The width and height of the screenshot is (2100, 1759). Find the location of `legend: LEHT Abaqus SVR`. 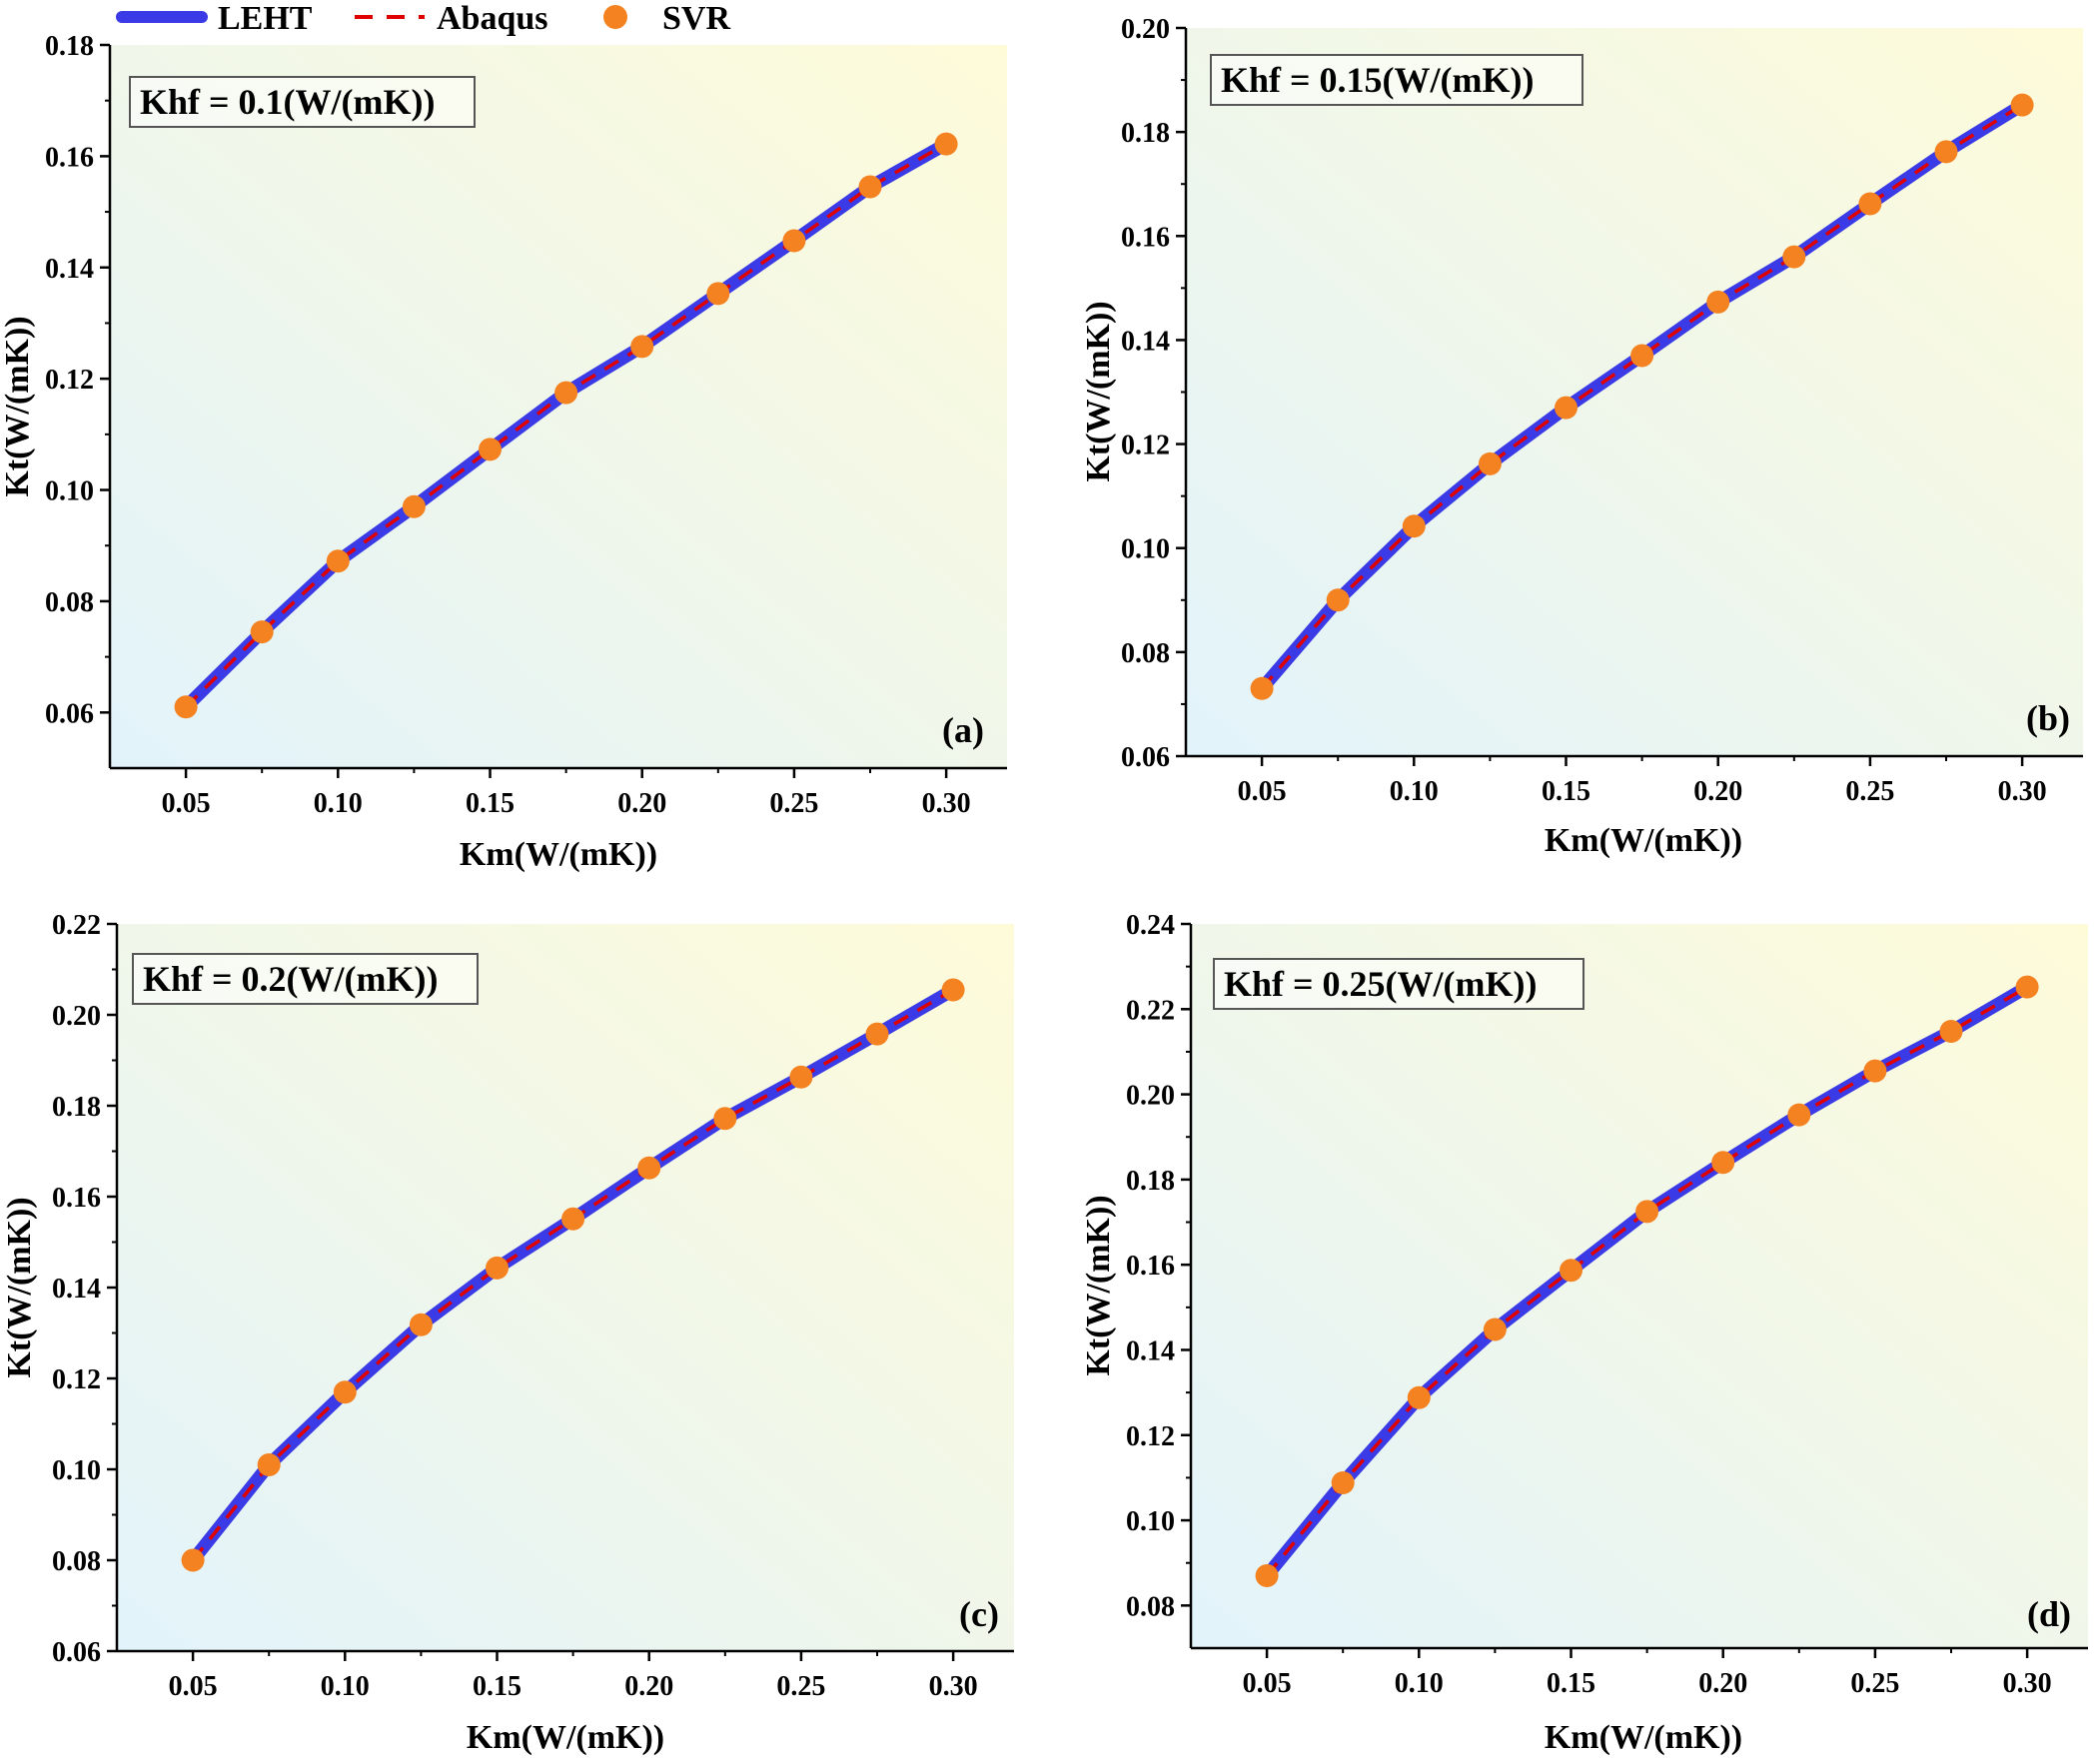

legend: LEHT Abaqus SVR is located at coordinates (423, 18).